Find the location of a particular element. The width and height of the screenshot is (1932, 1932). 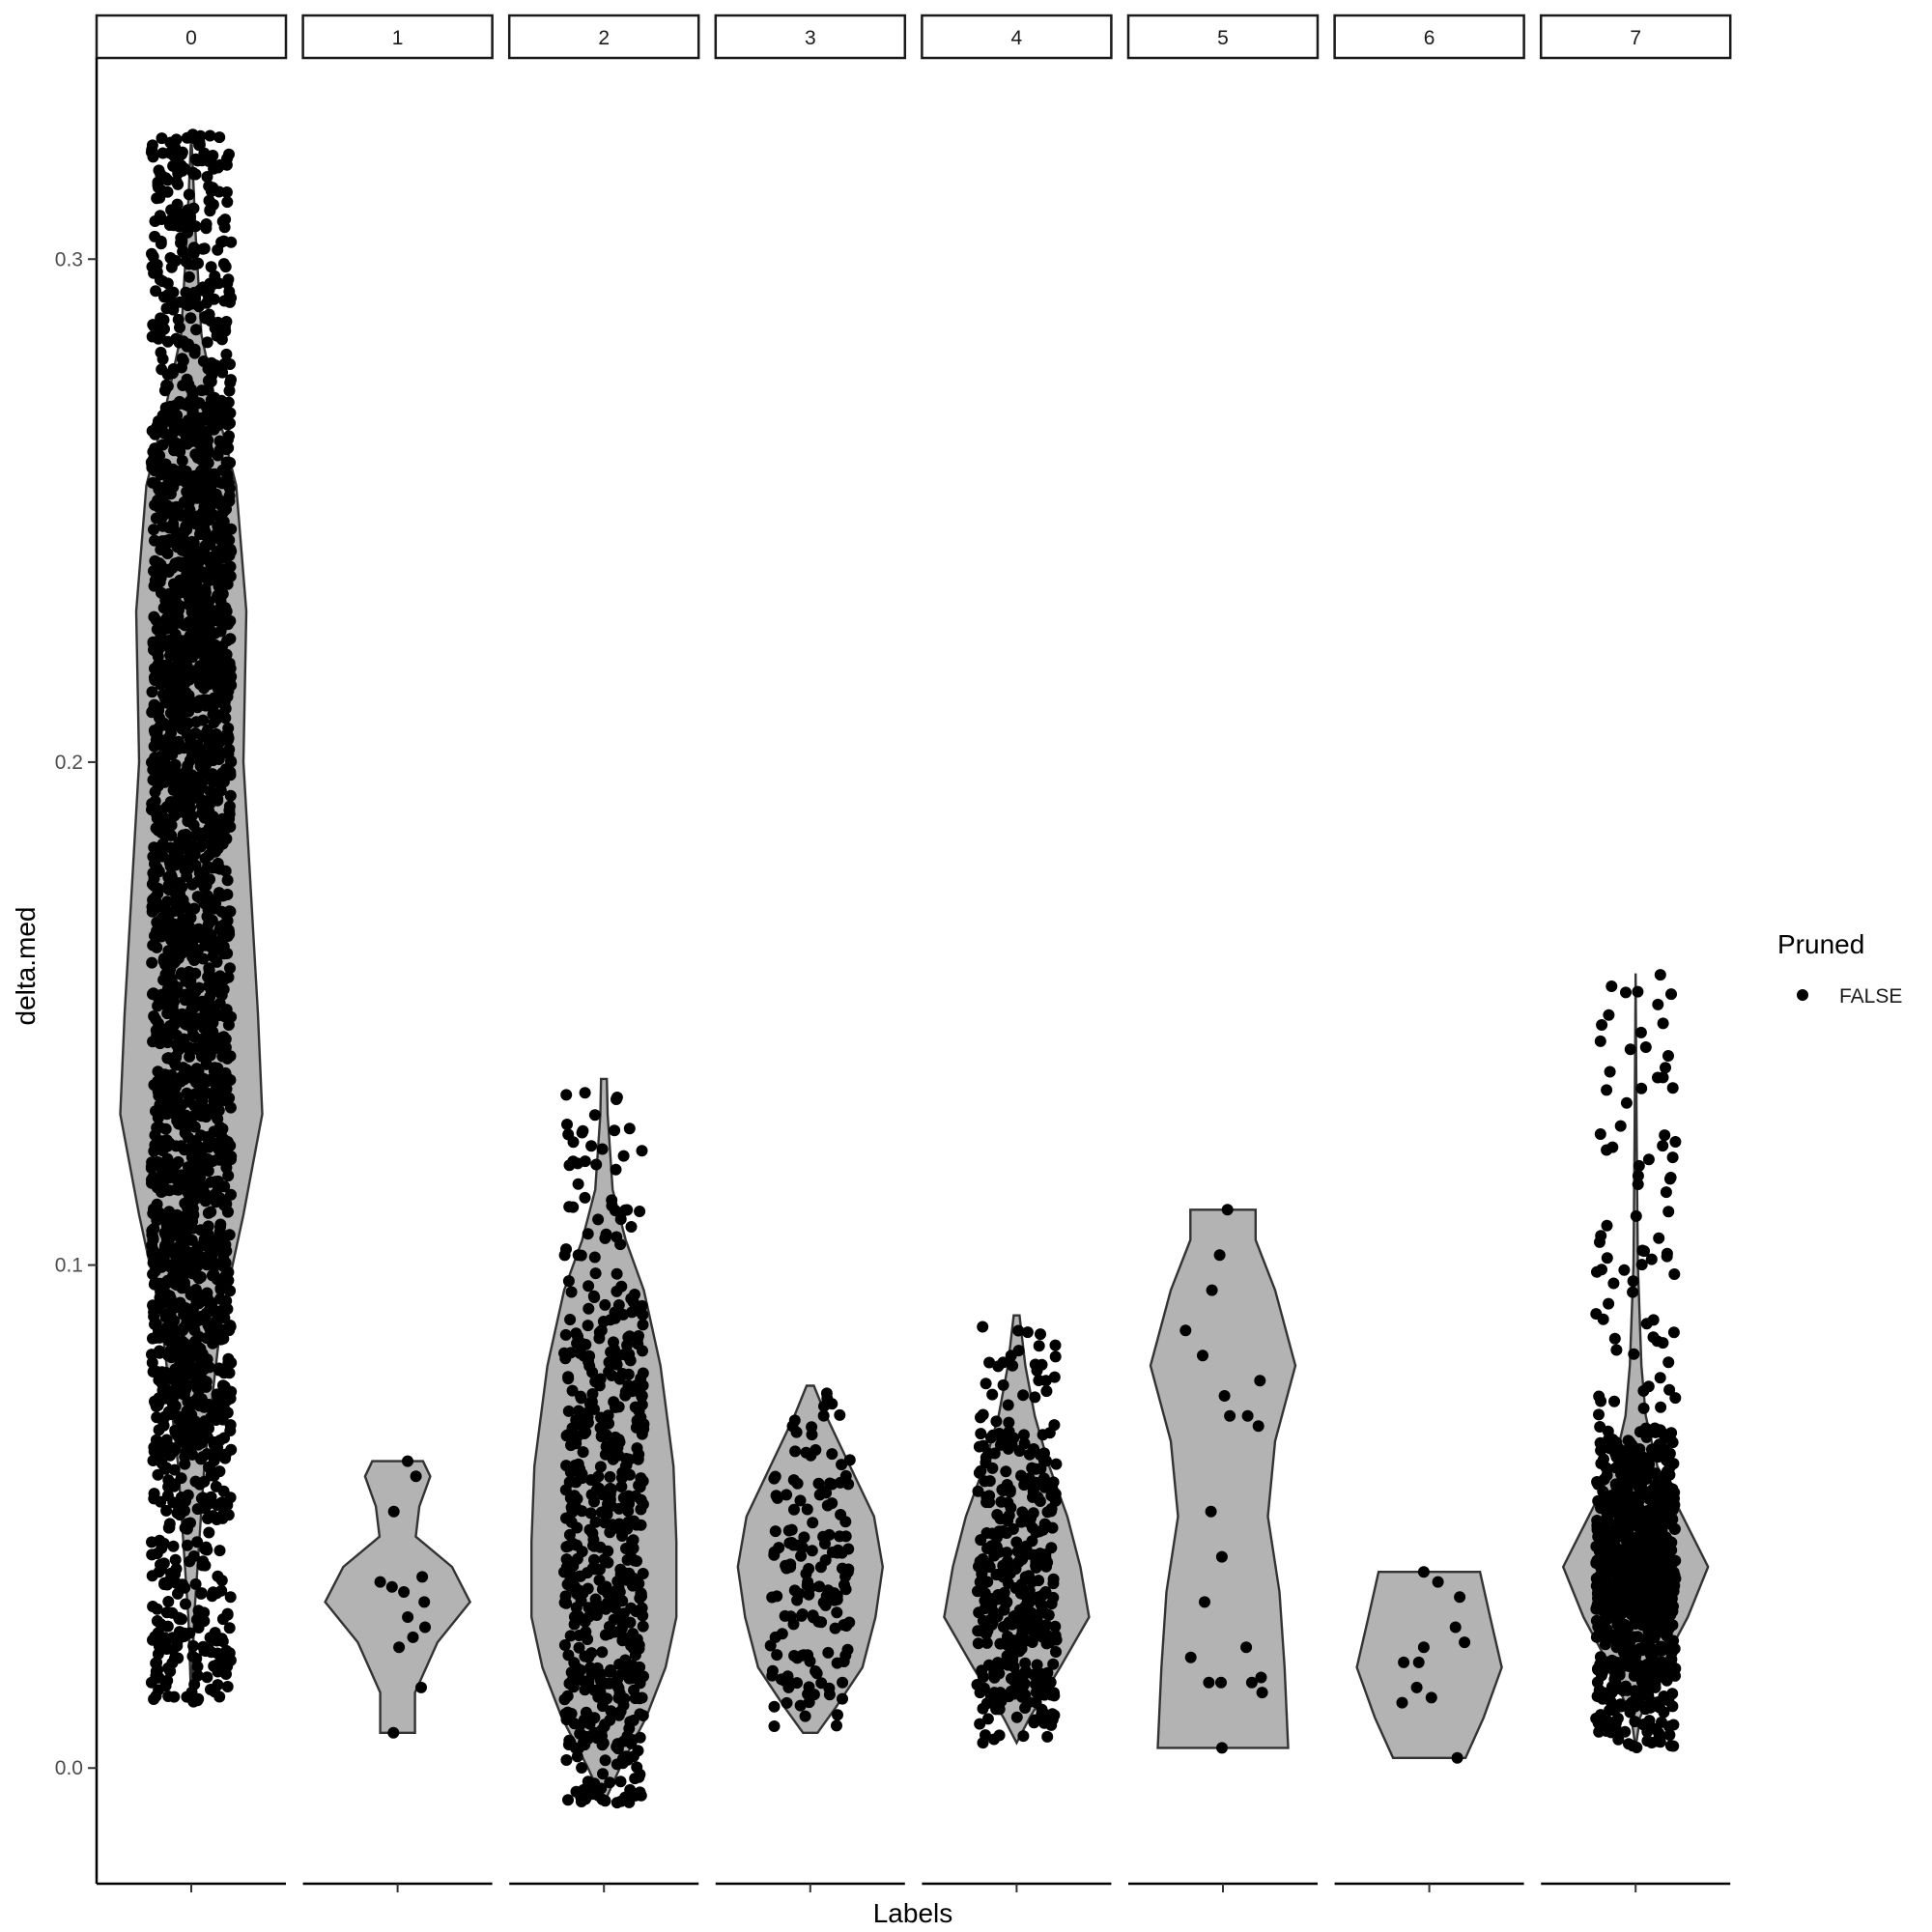

facet-label-4: 4 is located at coordinates (1017, 38).